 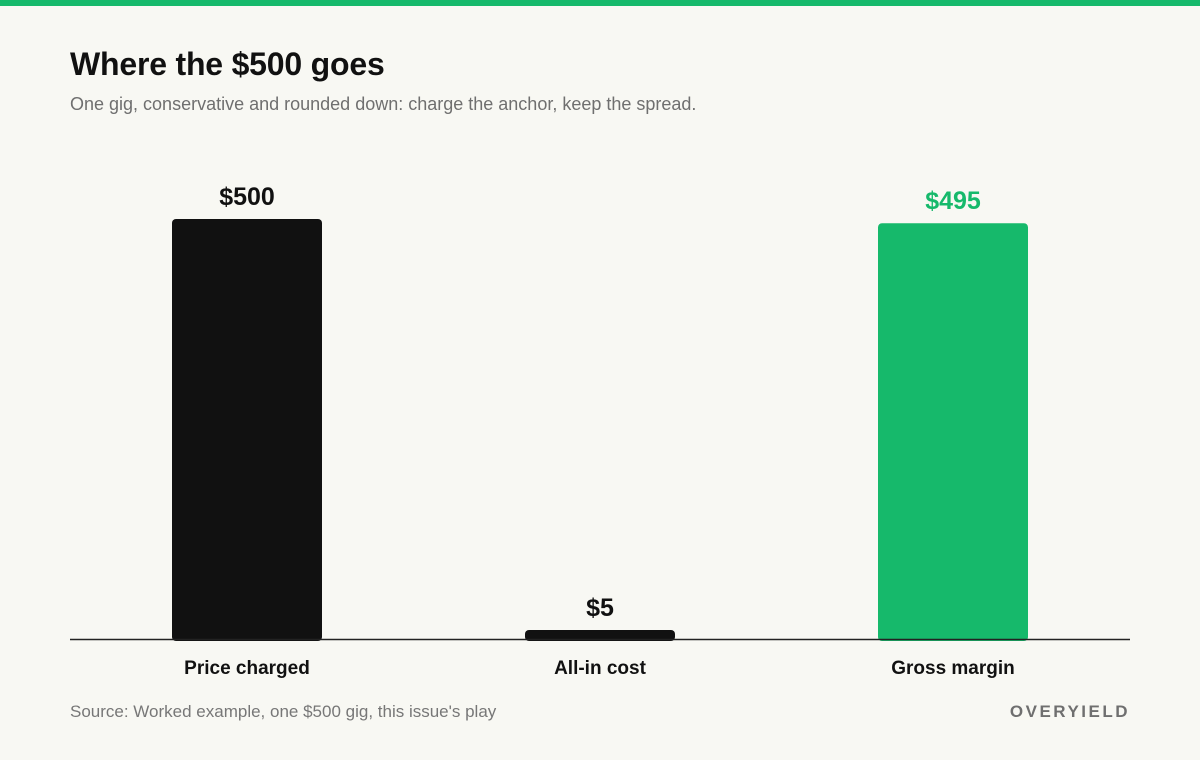 What do you see at coordinates (600, 635) in the screenshot?
I see `bar-all-in-cost` at bounding box center [600, 635].